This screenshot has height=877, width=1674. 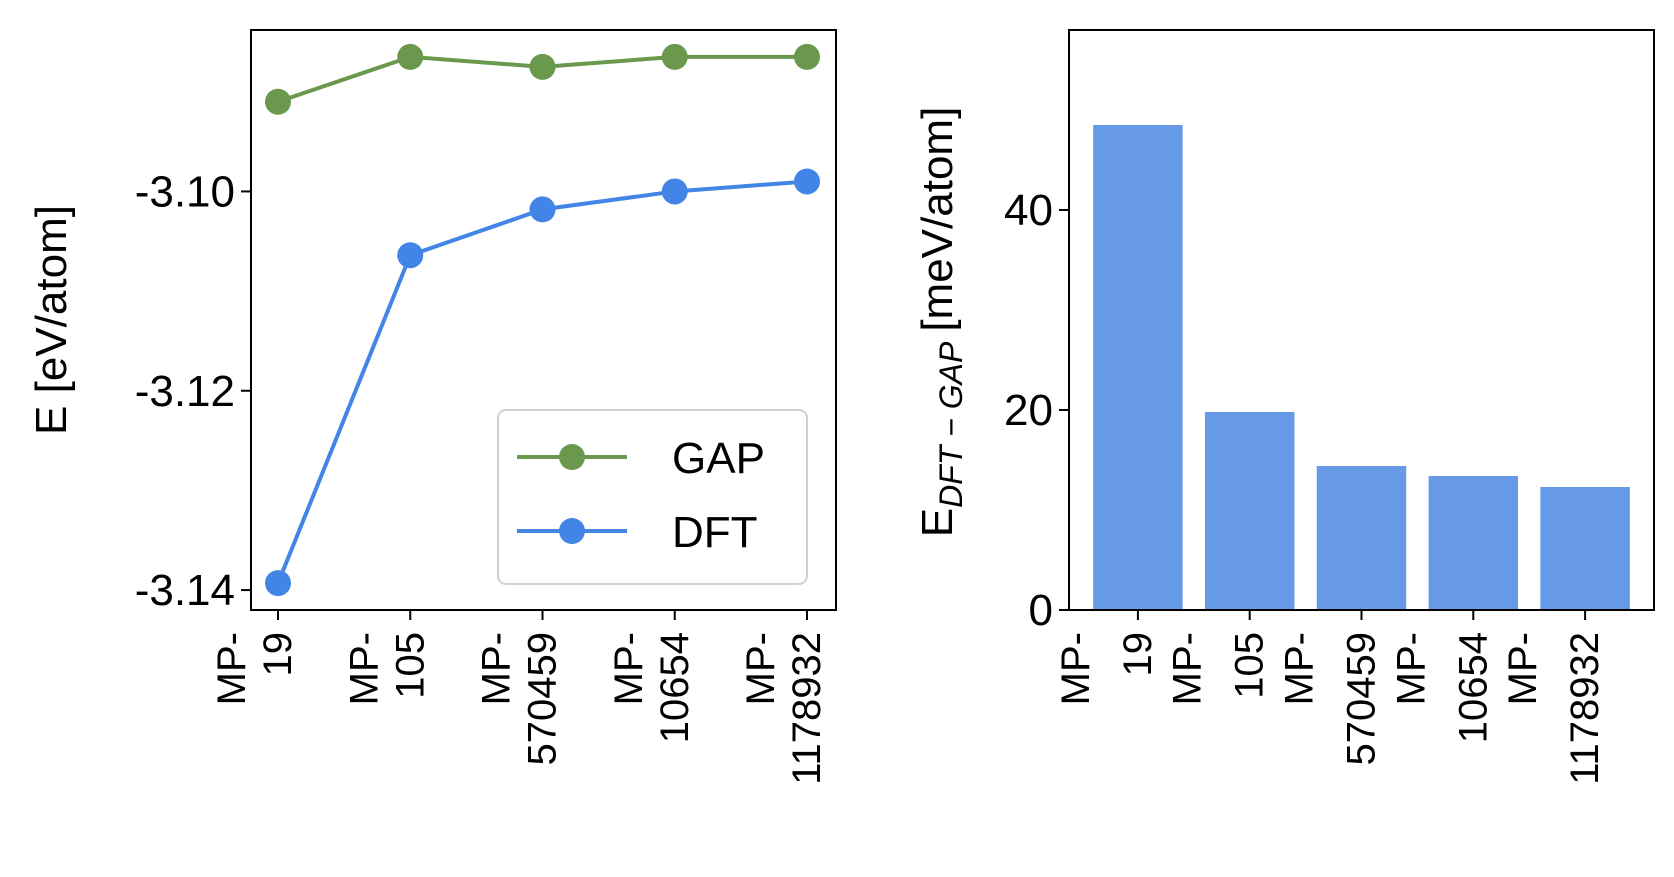 I want to click on bar-chart-y-axis: 0 20 40, so click(x=1036, y=410).